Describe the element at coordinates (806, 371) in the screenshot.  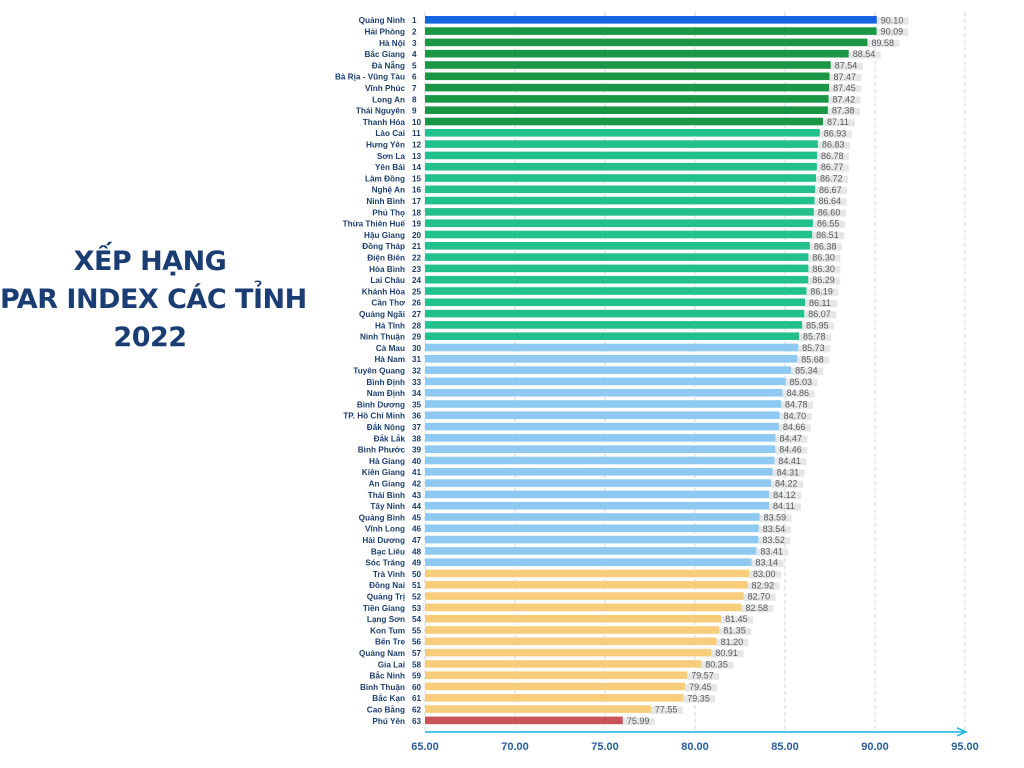
I see `value-label: 85.34` at that location.